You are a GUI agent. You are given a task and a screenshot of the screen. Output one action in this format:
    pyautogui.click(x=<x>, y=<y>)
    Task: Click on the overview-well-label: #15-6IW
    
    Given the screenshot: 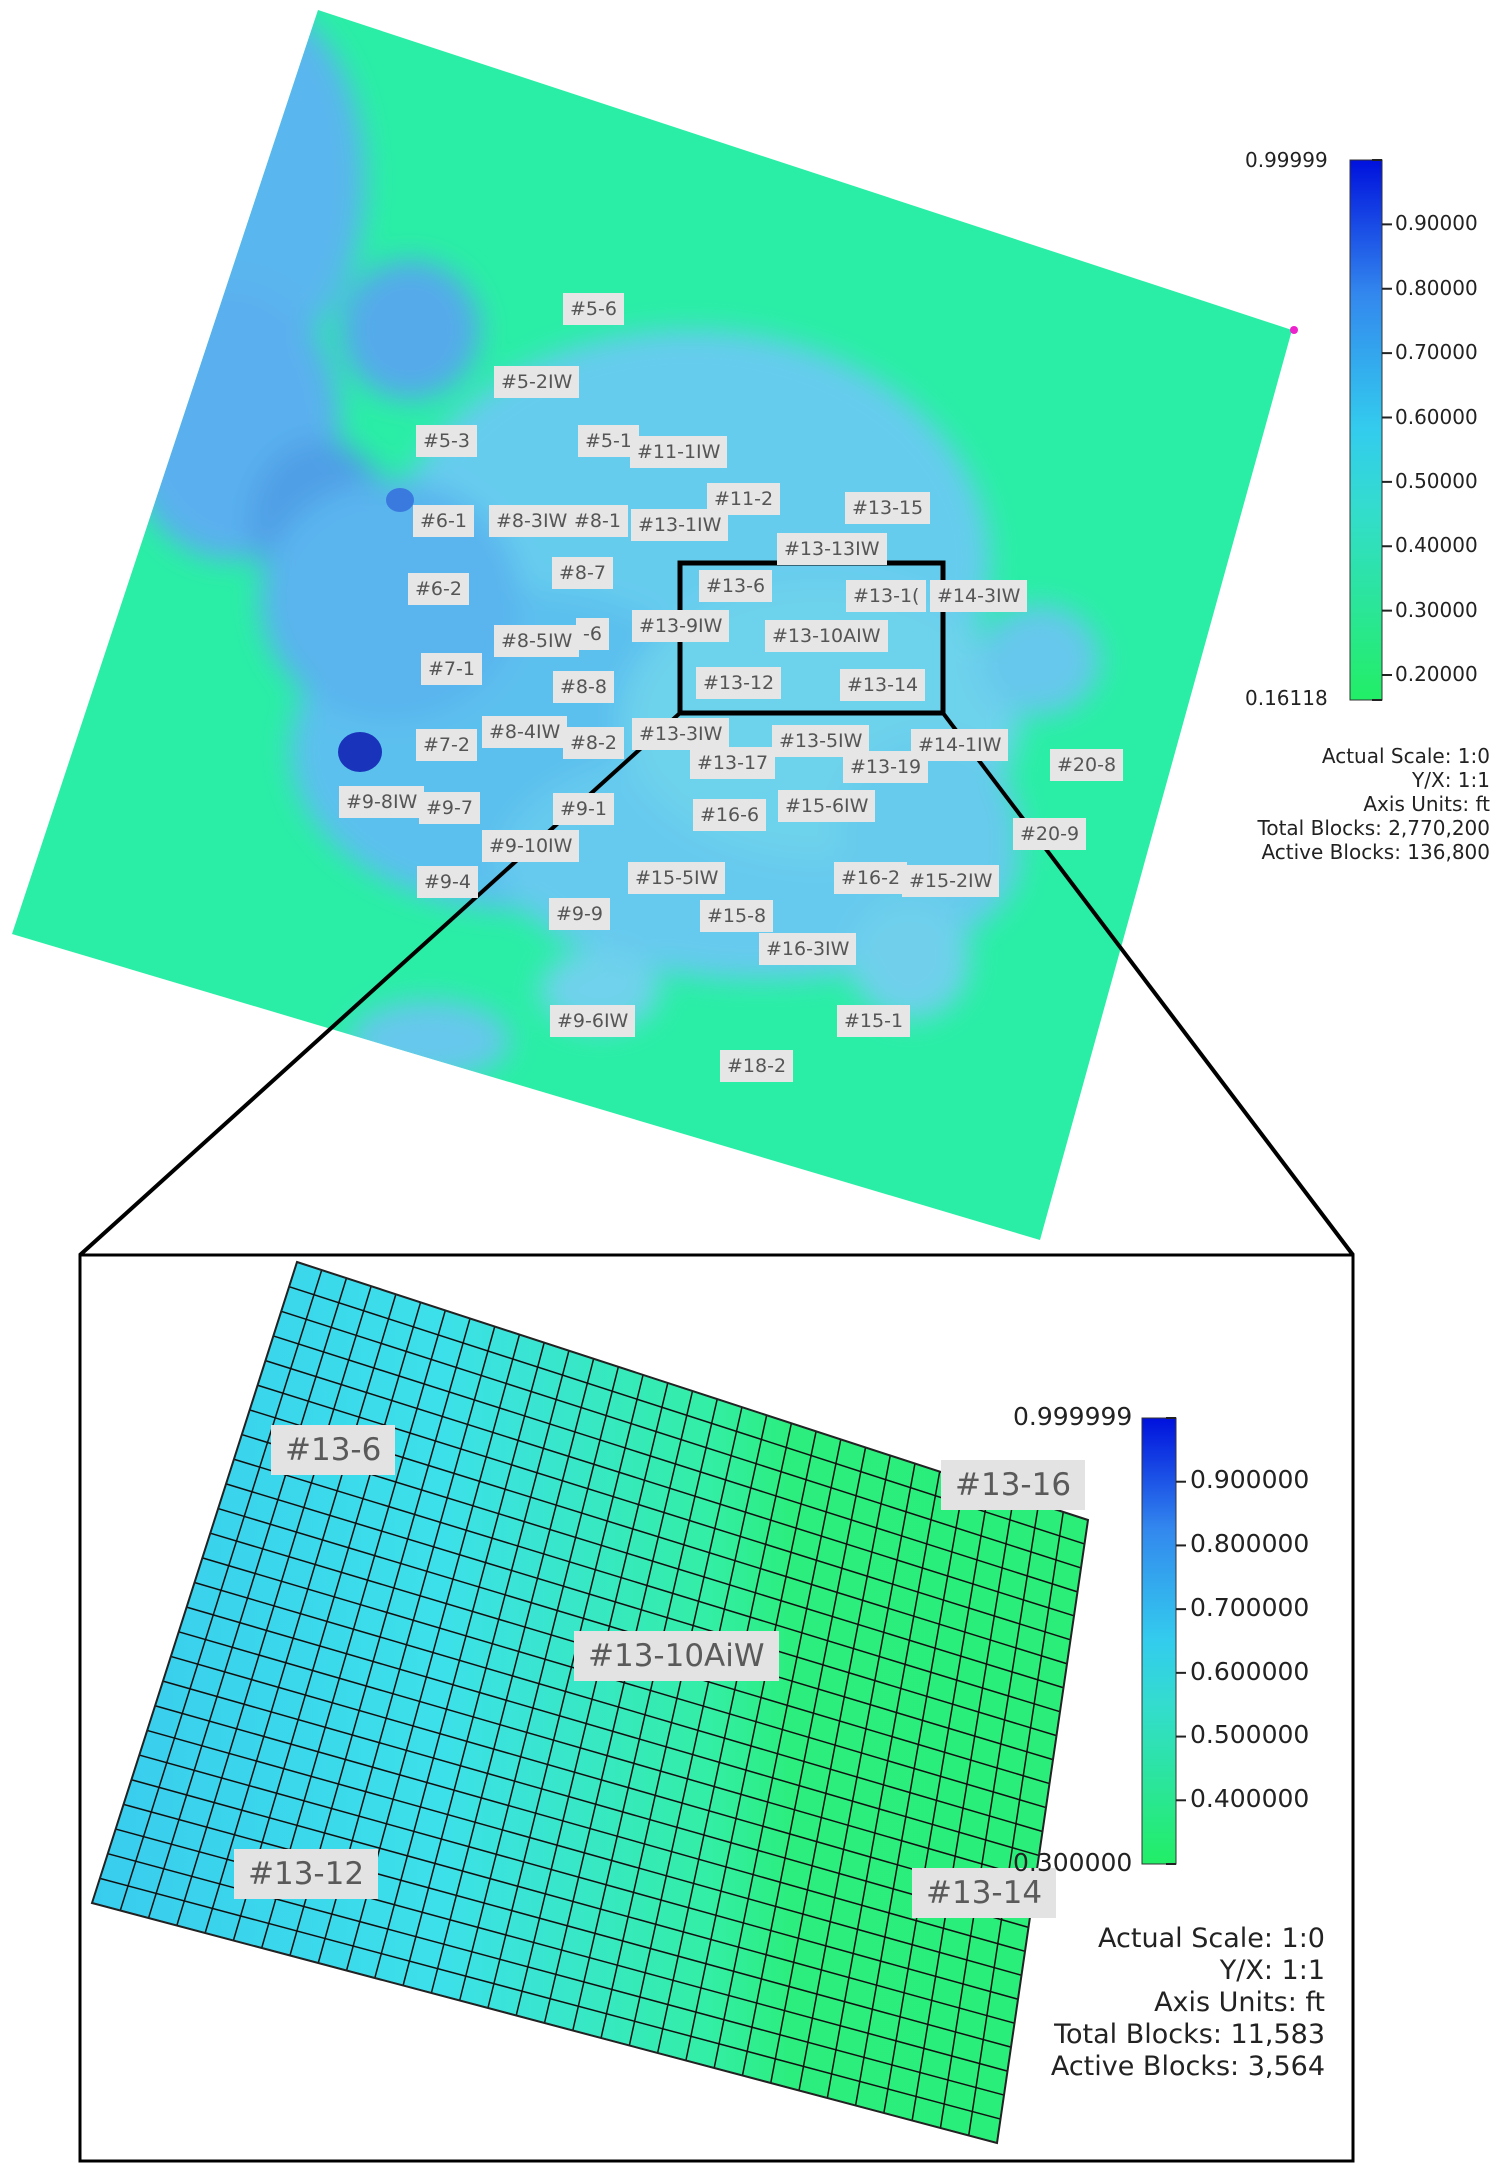 What is the action you would take?
    pyautogui.click(x=827, y=806)
    